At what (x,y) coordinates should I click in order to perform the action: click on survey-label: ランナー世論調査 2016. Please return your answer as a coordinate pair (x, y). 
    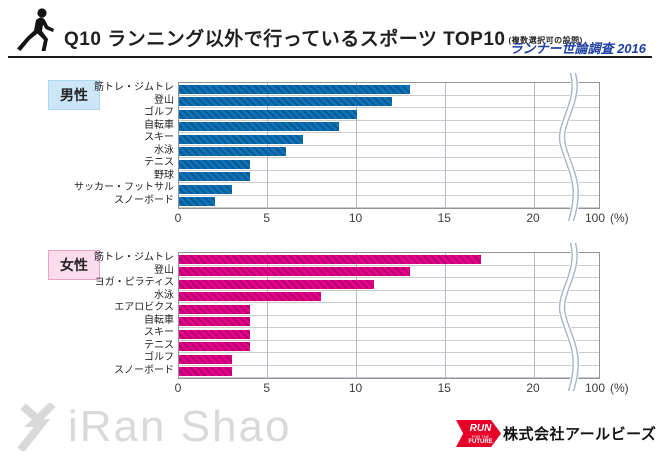
    Looking at the image, I should click on (577, 48).